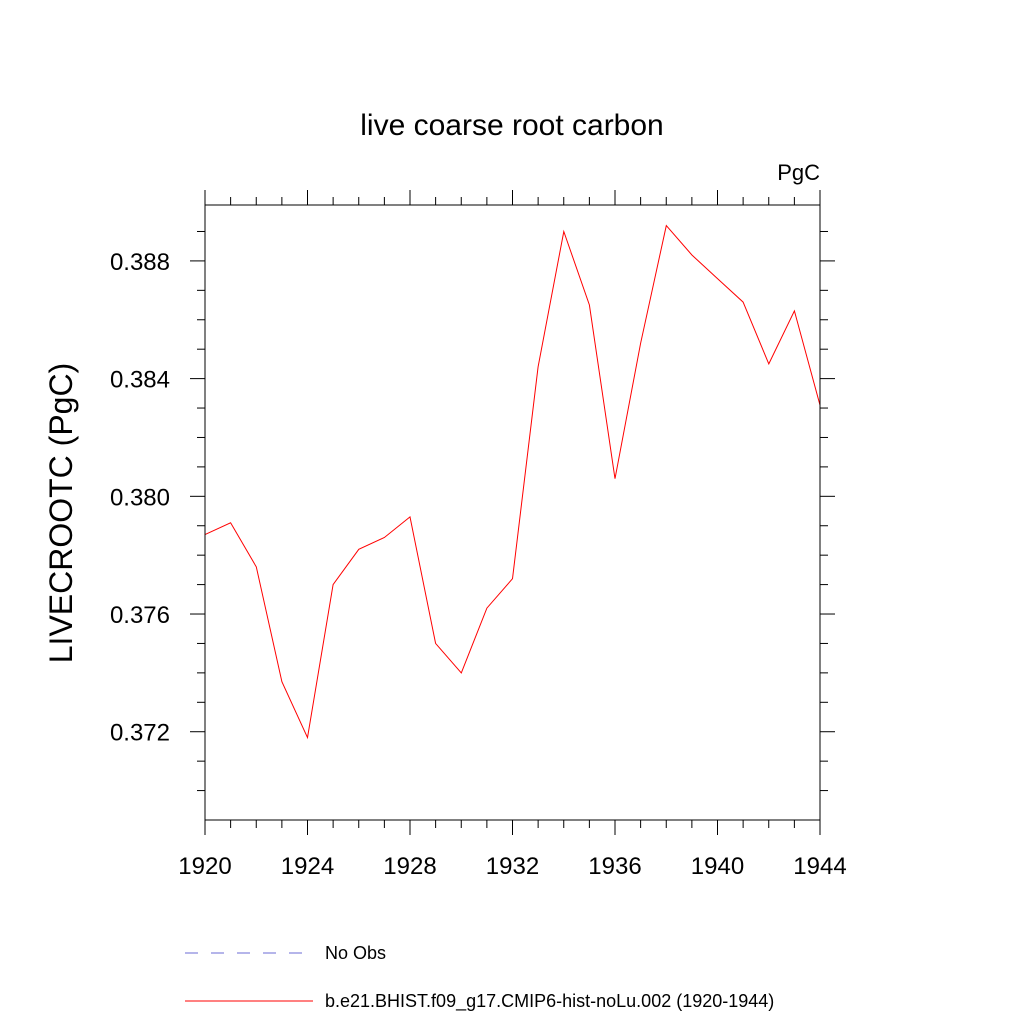 The width and height of the screenshot is (1024, 1024). What do you see at coordinates (204, 866) in the screenshot?
I see `x-tick-label: 1920` at bounding box center [204, 866].